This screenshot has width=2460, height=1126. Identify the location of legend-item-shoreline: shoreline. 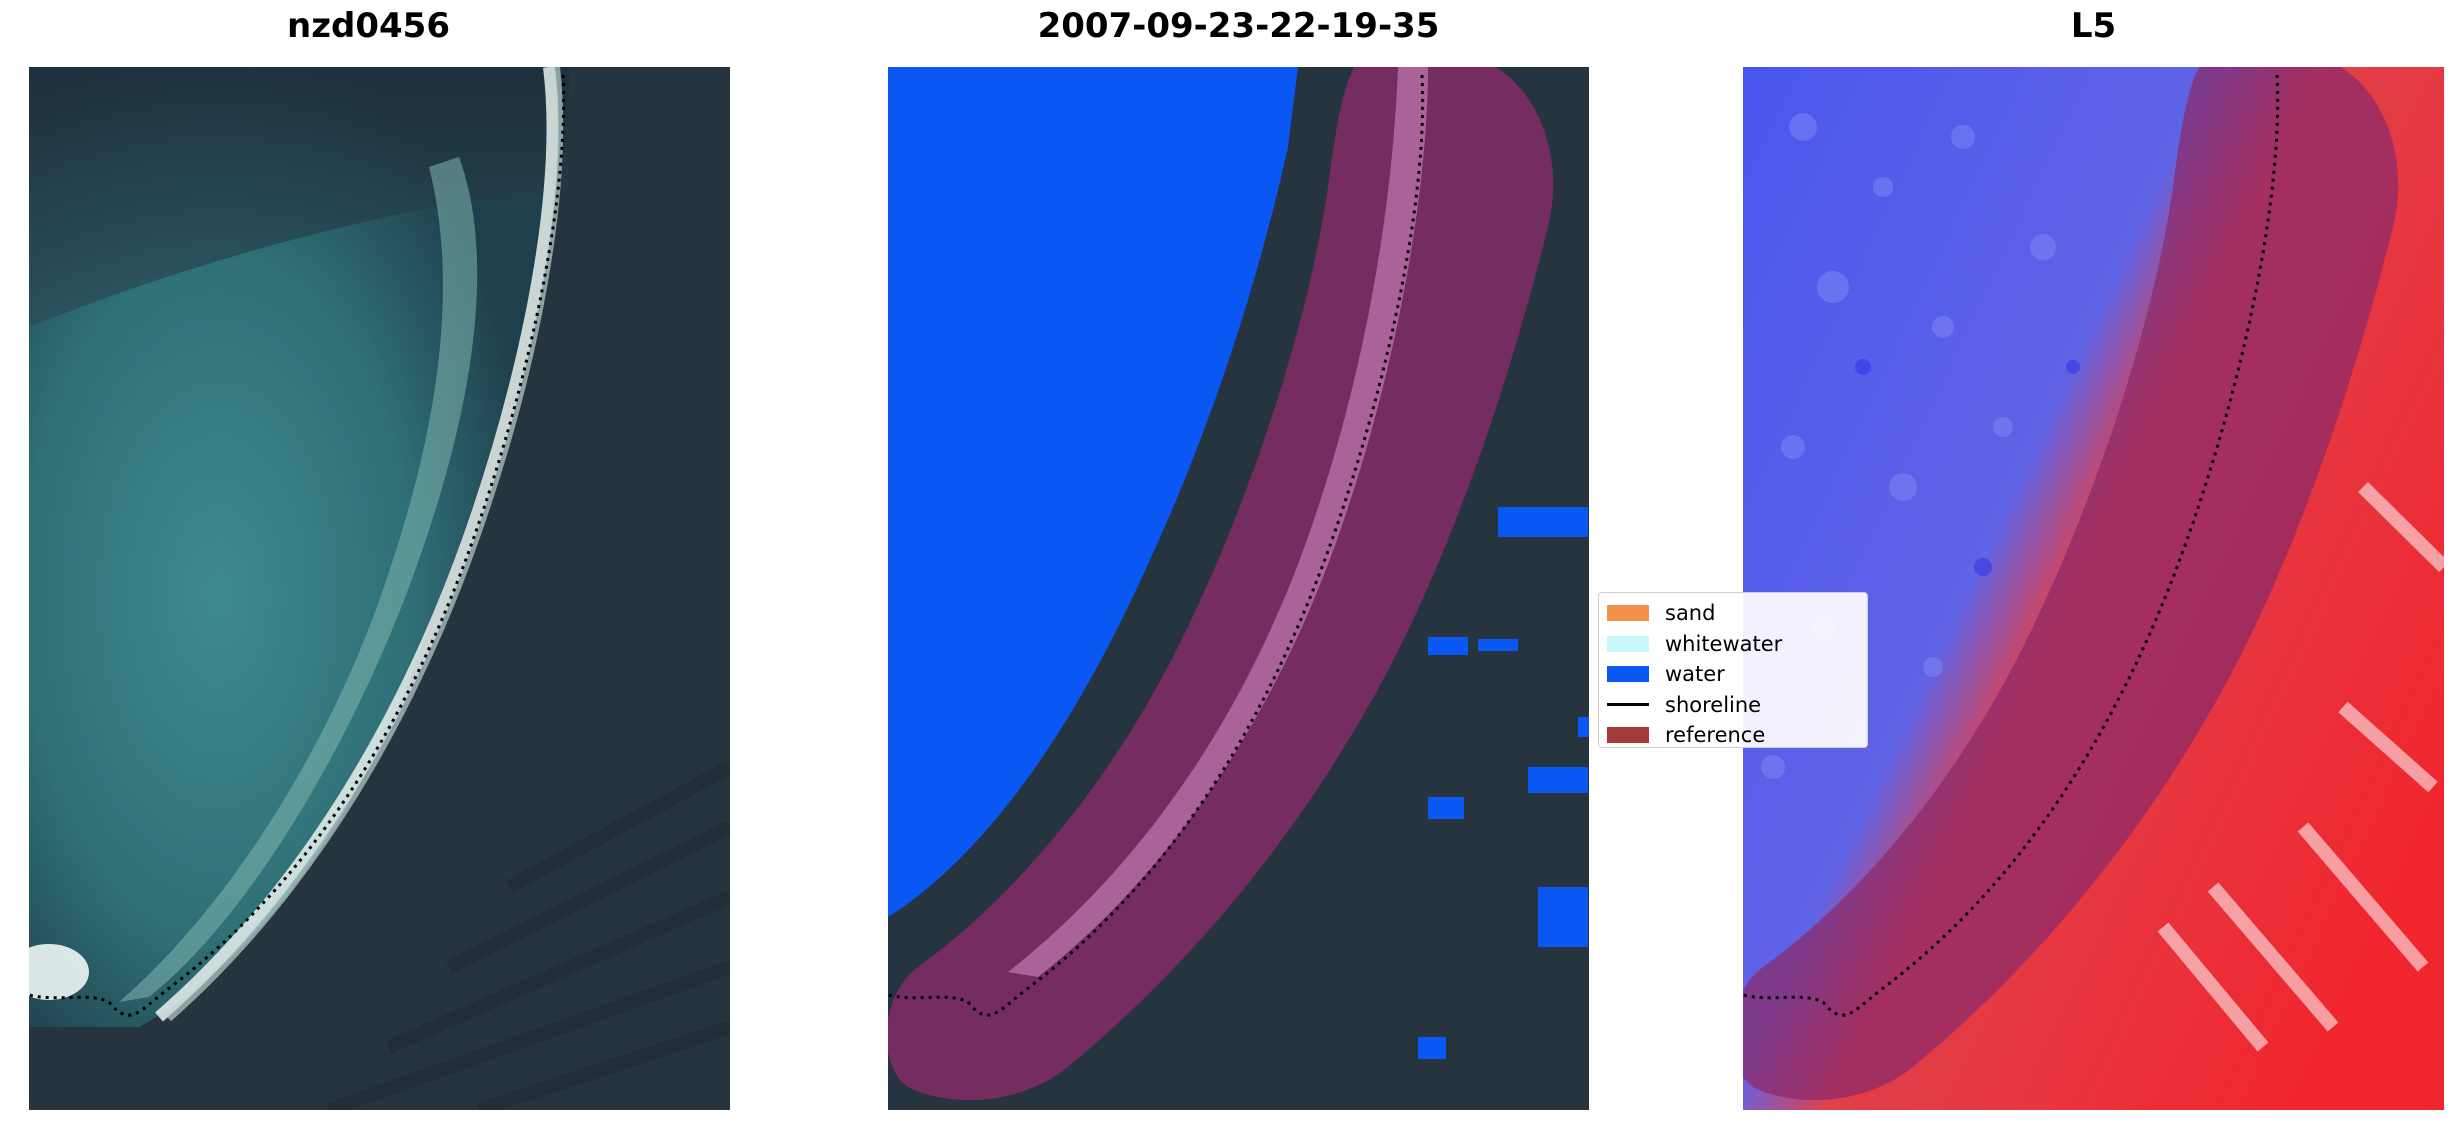
(1737, 705).